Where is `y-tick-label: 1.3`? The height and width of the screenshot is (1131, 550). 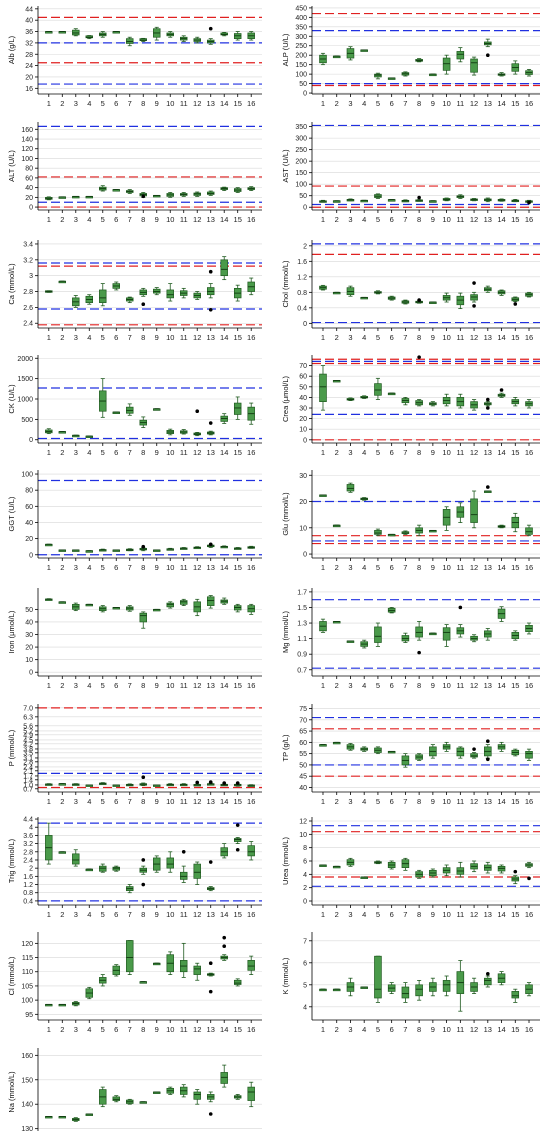 y-tick-label: 1.3 is located at coordinates (302, 624).